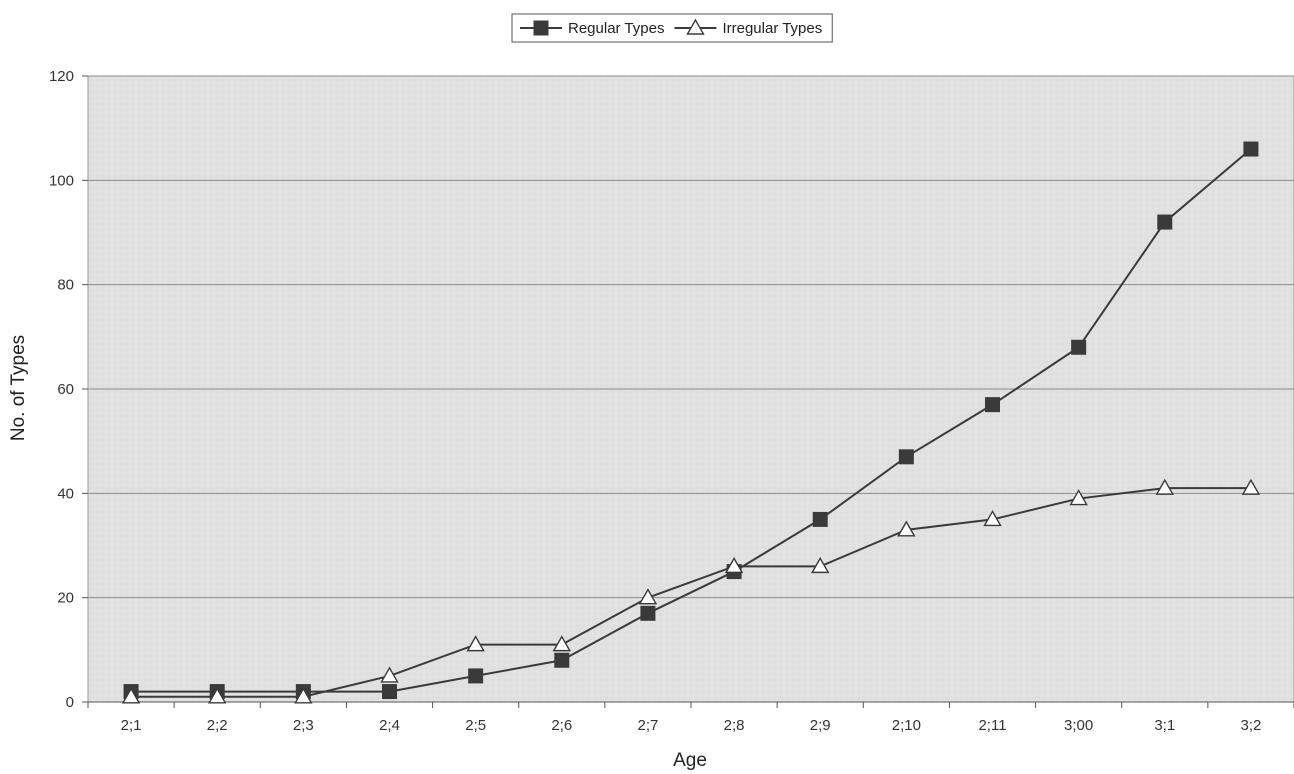  What do you see at coordinates (217, 725) in the screenshot?
I see `x-tick-label: 2;2` at bounding box center [217, 725].